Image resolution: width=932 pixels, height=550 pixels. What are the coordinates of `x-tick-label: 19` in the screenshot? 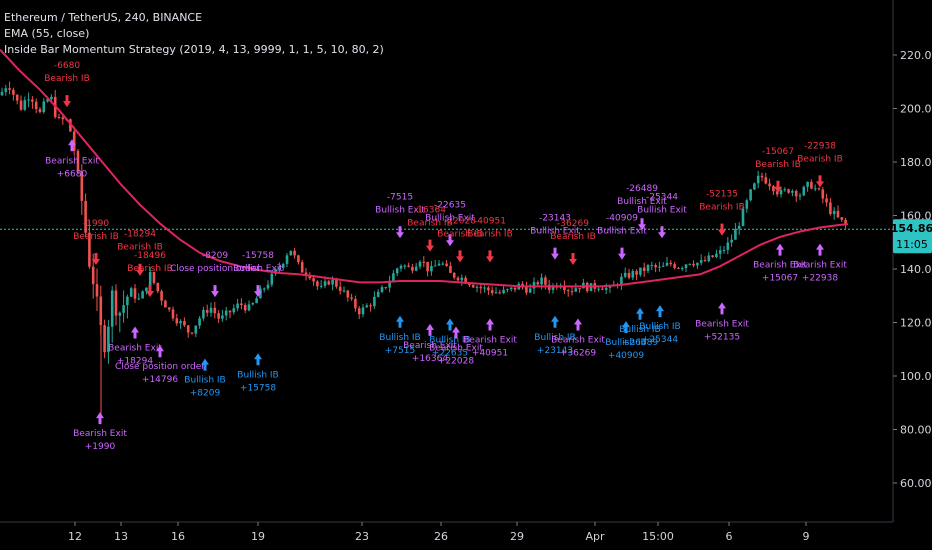 It's located at (258, 536).